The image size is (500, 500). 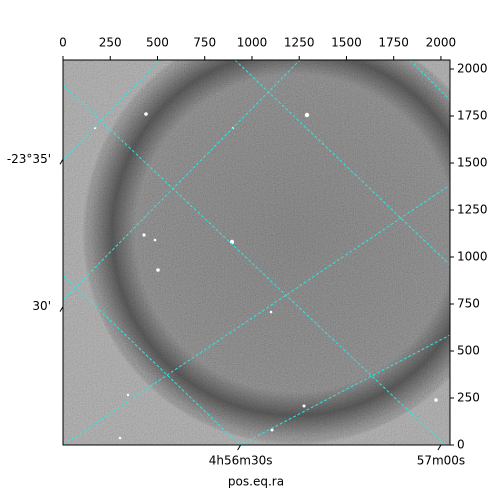 I want to click on dec-tick-label: 30', so click(x=41, y=306).